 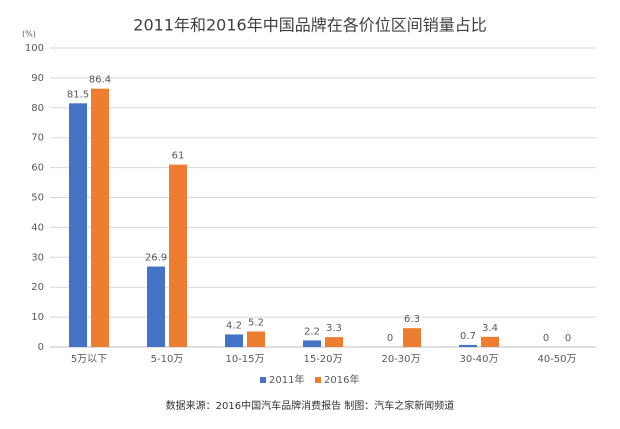 What do you see at coordinates (37, 198) in the screenshot?
I see `y-tick-label: 50` at bounding box center [37, 198].